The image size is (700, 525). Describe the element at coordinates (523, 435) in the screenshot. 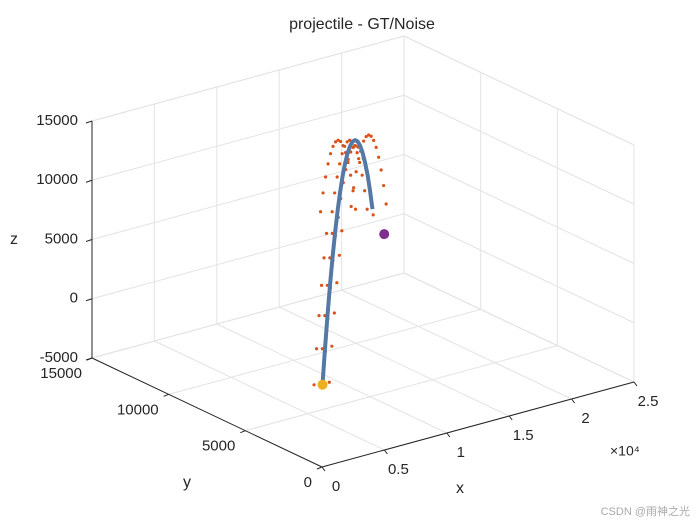

I see `x-tick-label: 1.5` at that location.